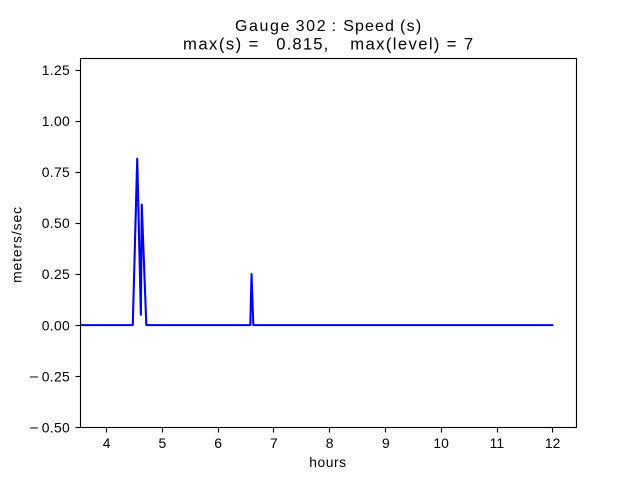 The height and width of the screenshot is (480, 640). What do you see at coordinates (162, 443) in the screenshot?
I see `svg-text: 5` at bounding box center [162, 443].